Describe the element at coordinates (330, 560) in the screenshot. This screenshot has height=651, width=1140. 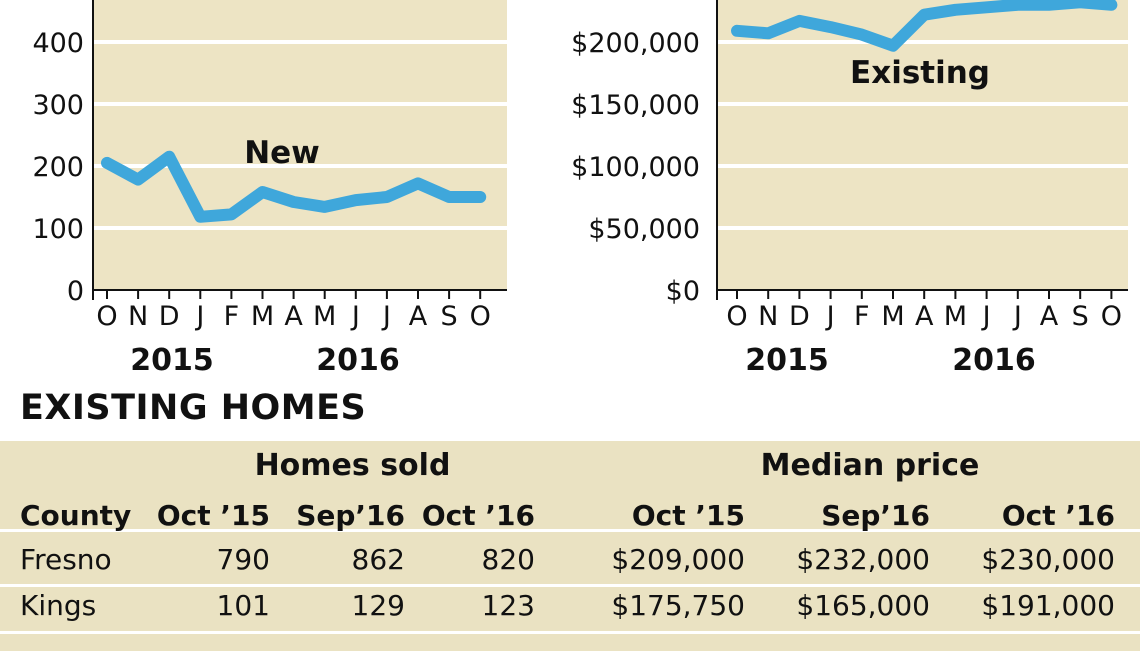
I see `table-cell: 862` at that location.